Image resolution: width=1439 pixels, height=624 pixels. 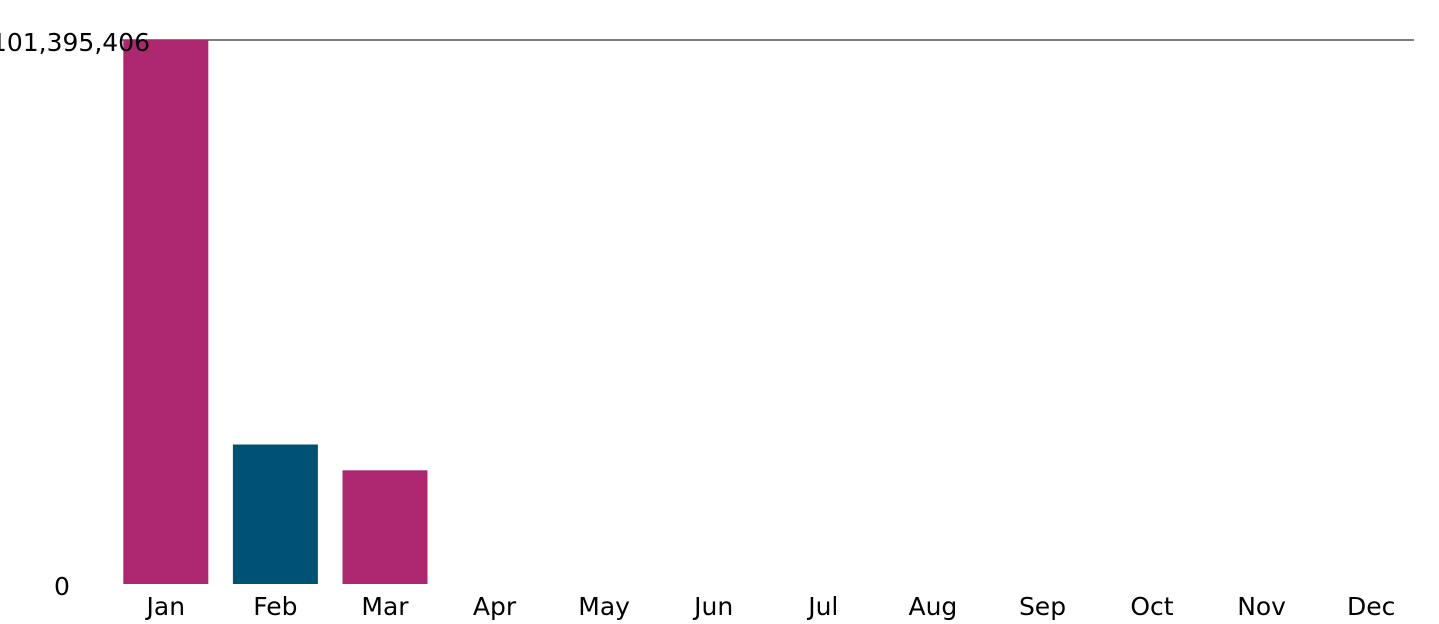 I want to click on y-tick-label-max: 101,395,406, so click(x=75, y=42).